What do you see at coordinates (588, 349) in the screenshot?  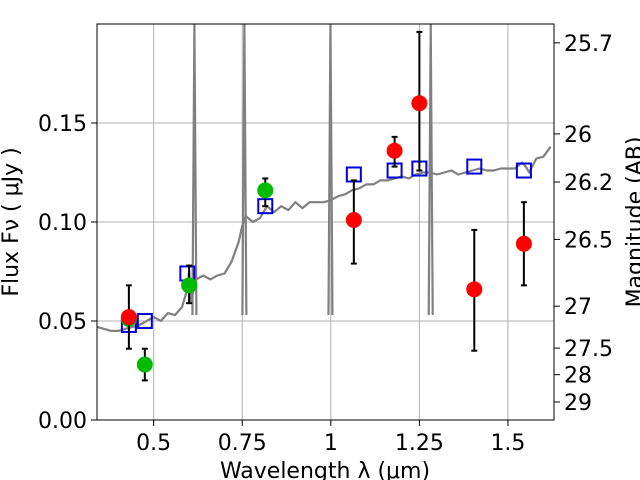 I see `right-tick-label: 27.5` at bounding box center [588, 349].